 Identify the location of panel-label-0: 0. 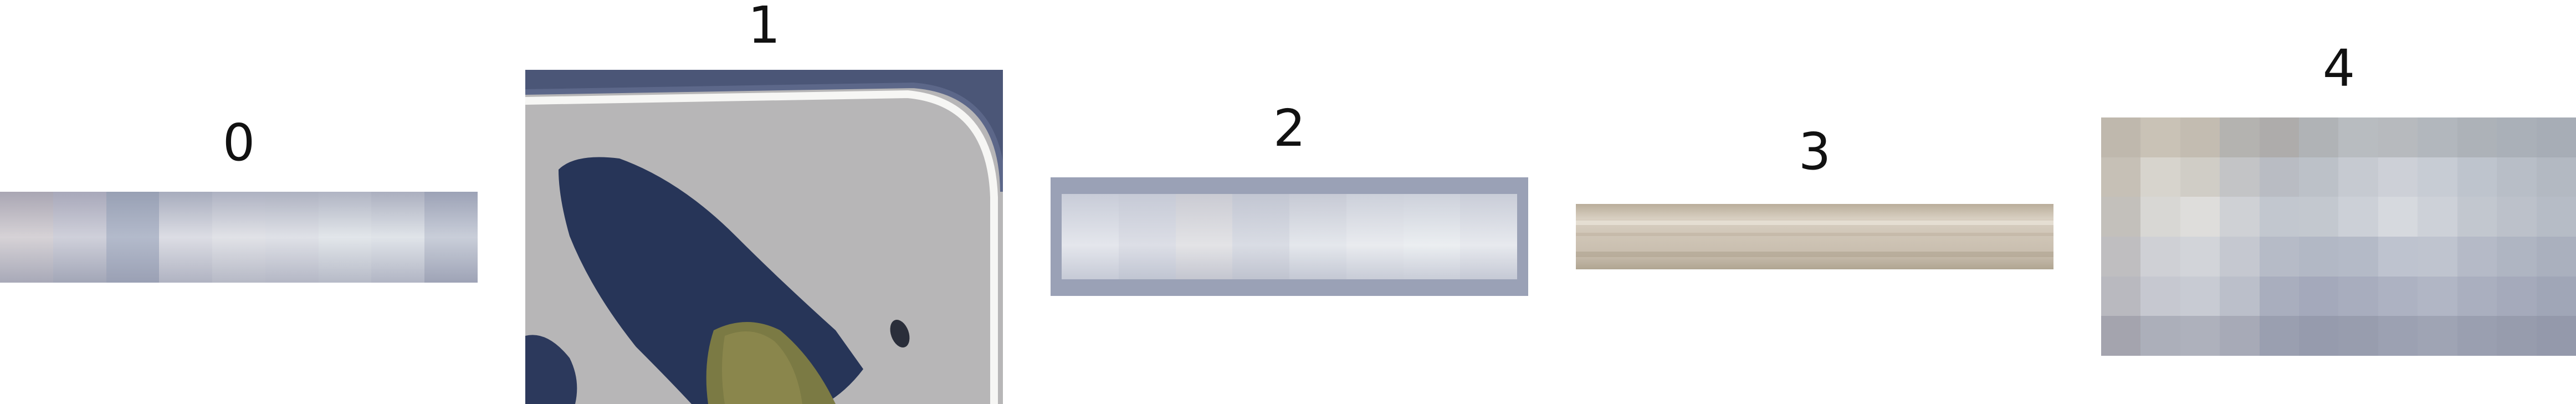
(238, 142).